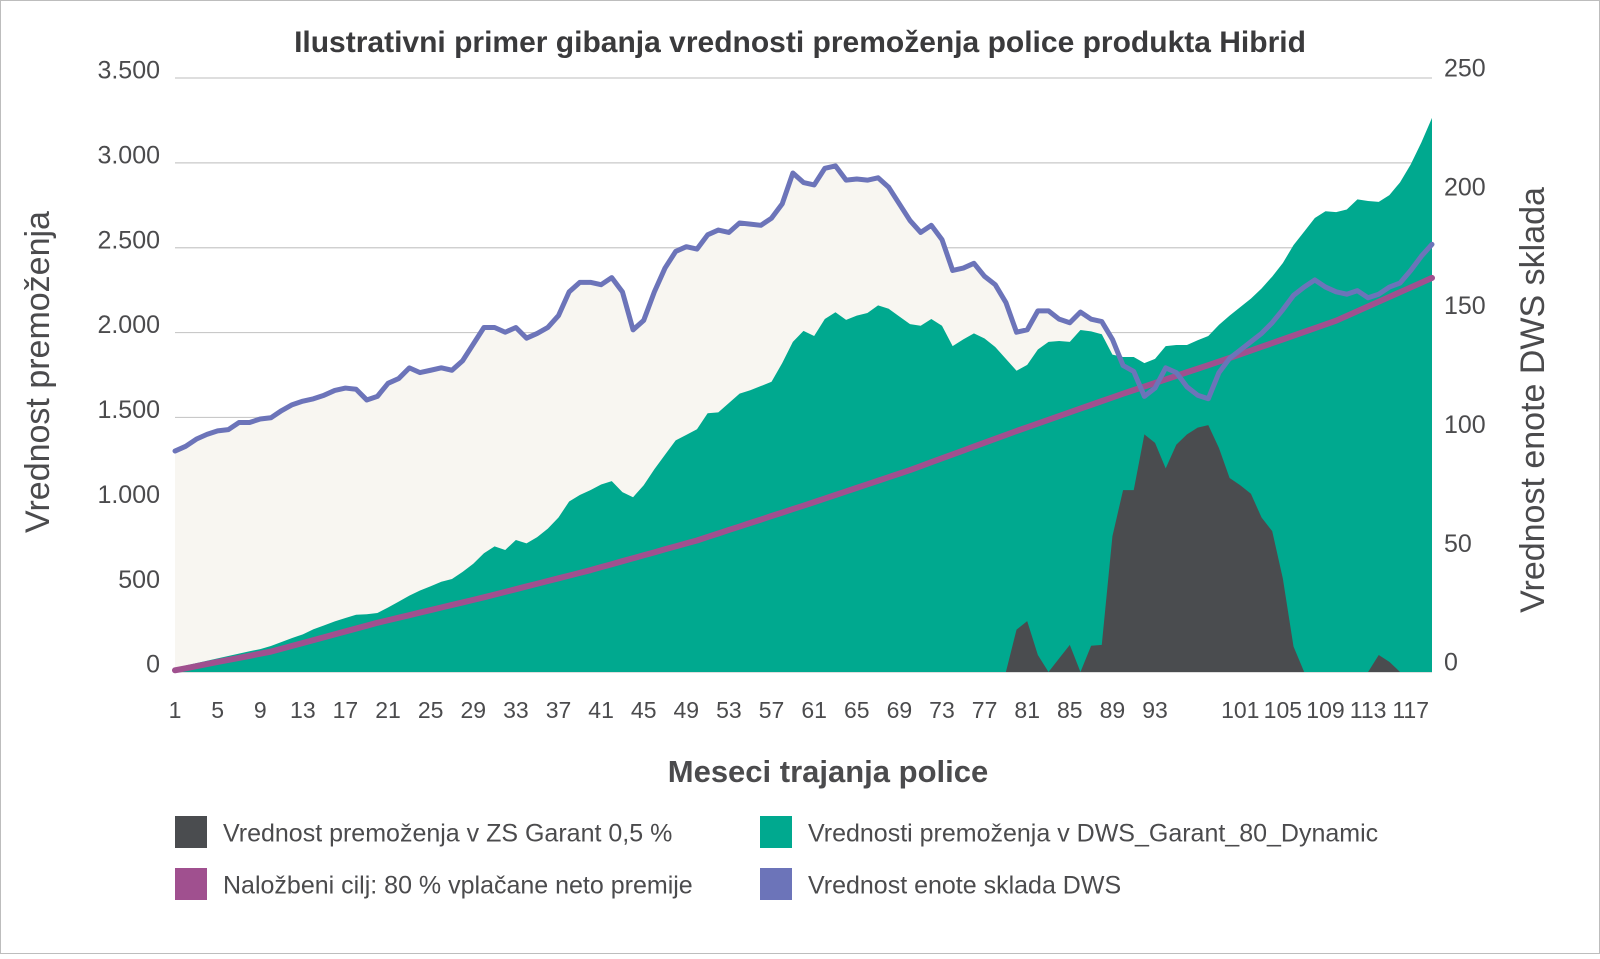  Describe the element at coordinates (1325, 710) in the screenshot. I see `x-tick-label: 109` at that location.